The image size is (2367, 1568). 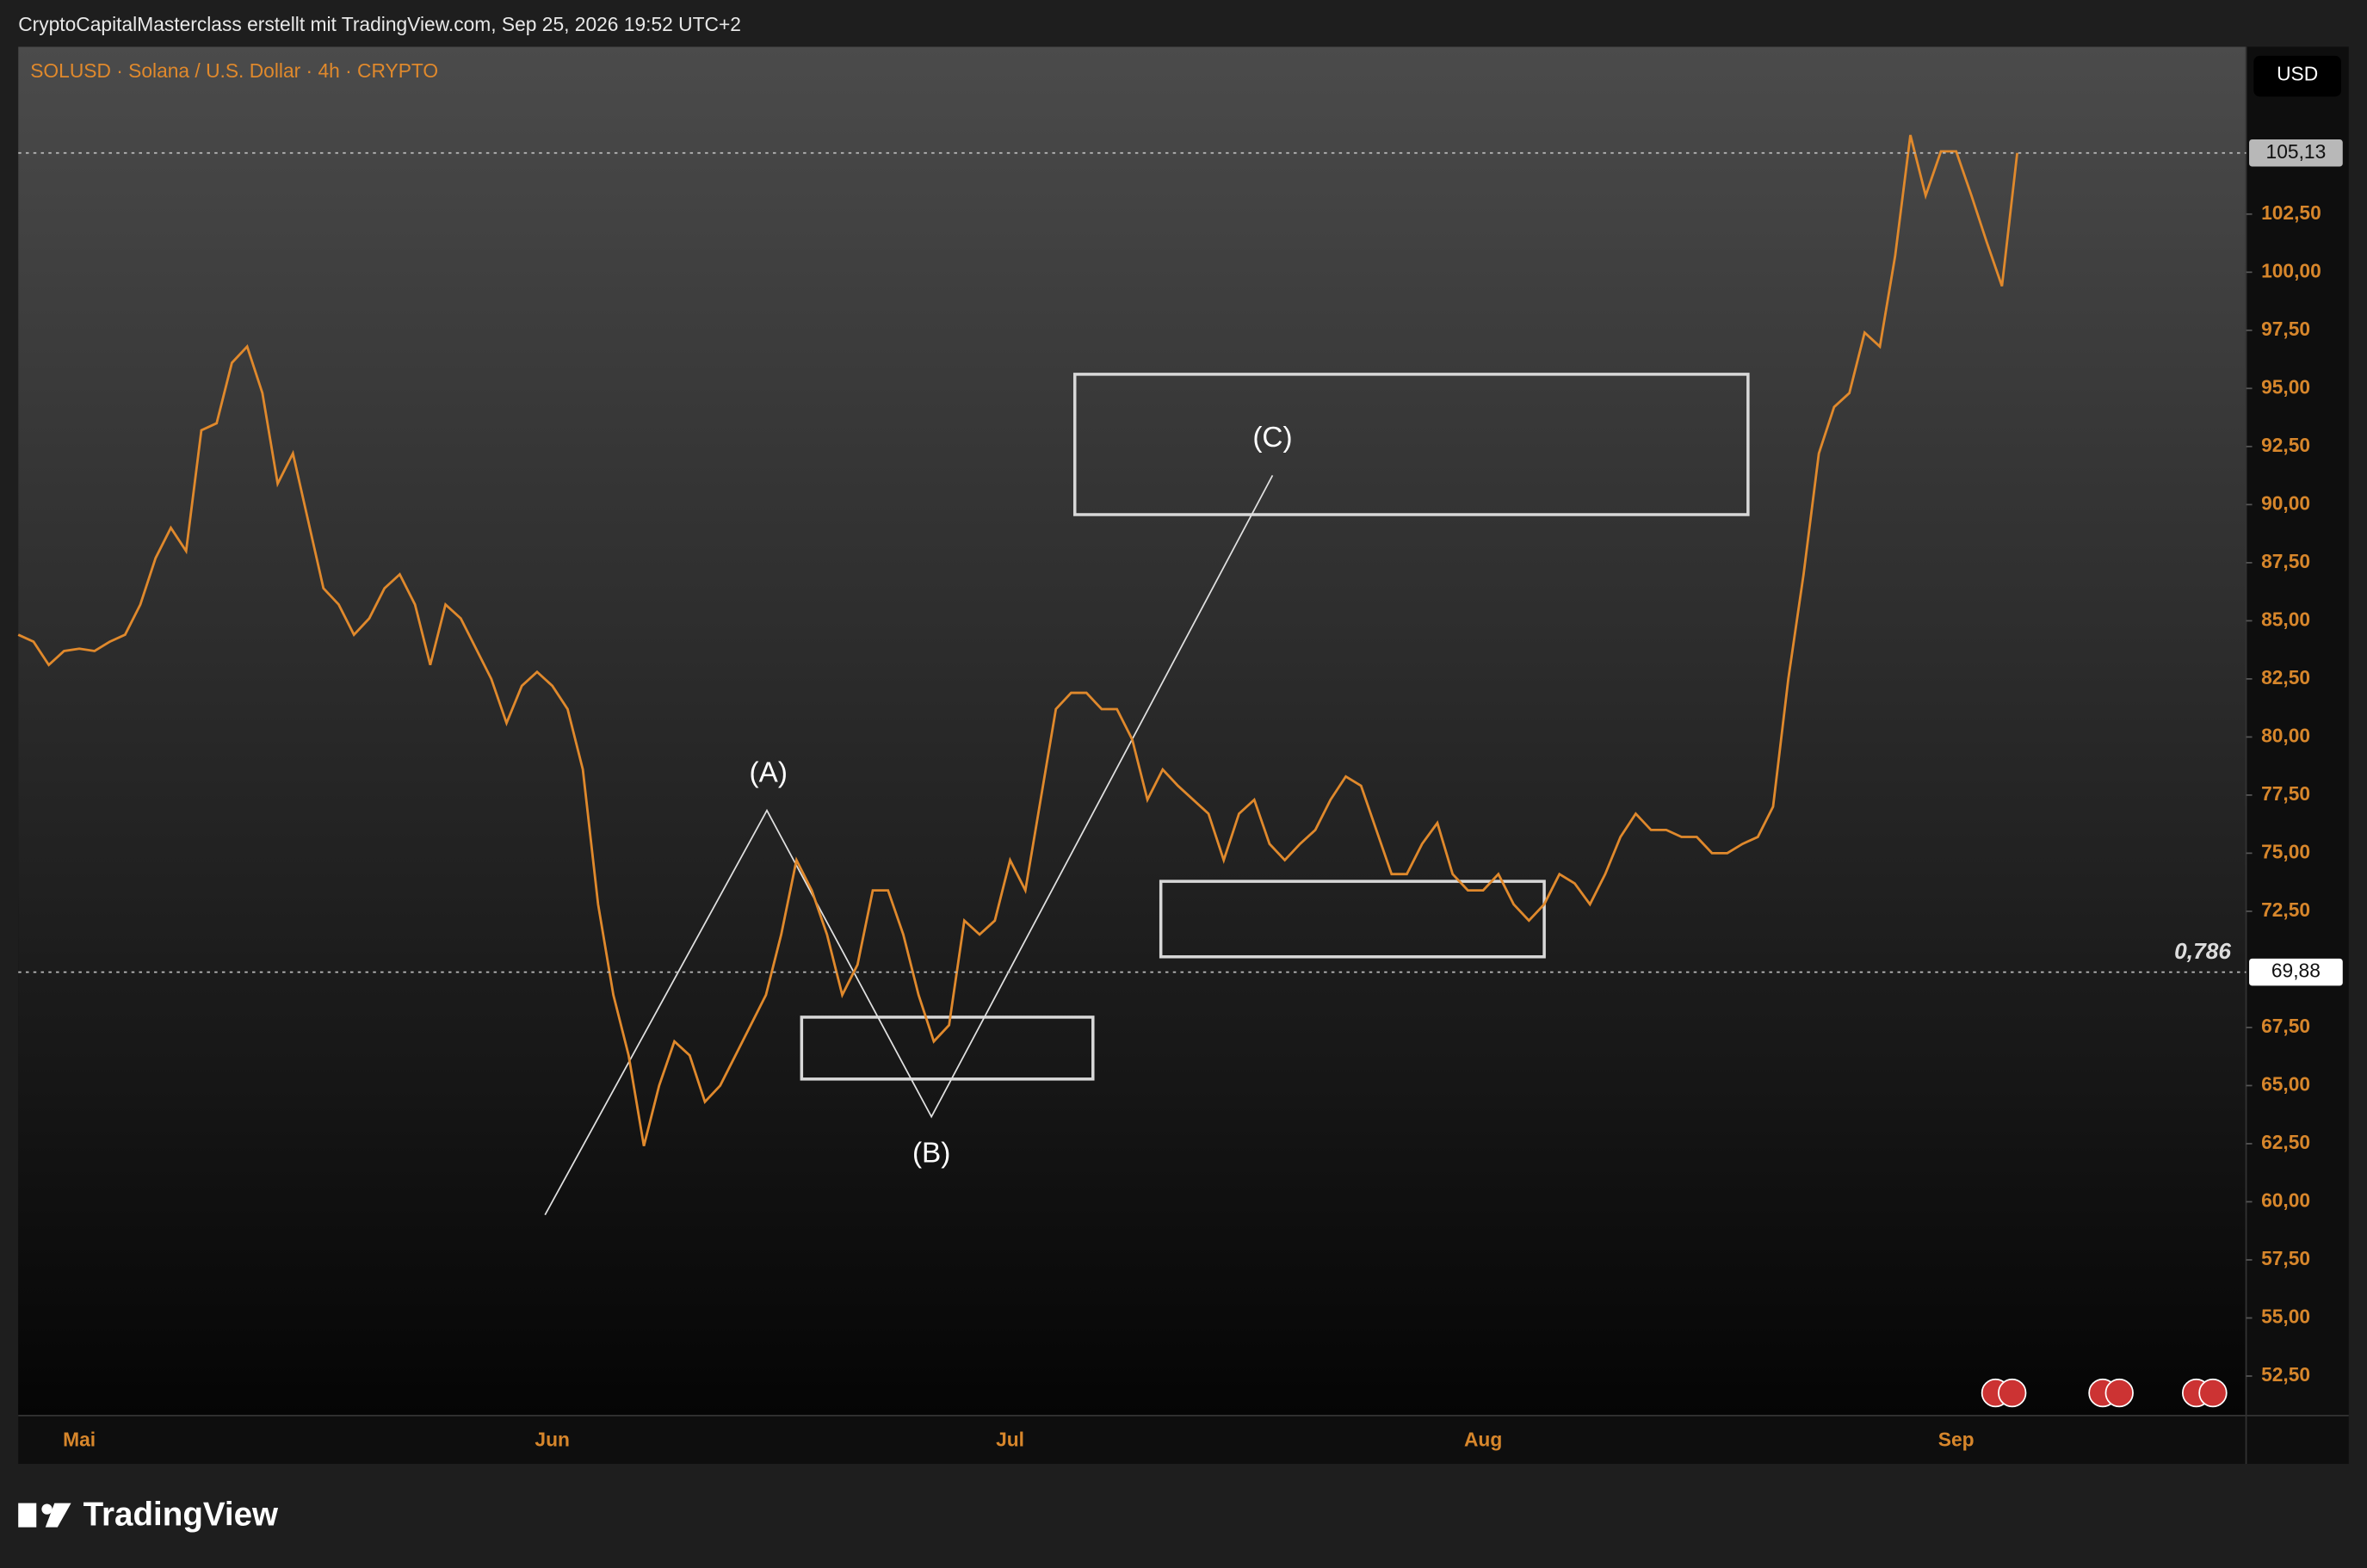 I want to click on y-tick-label: 60,00, so click(x=2285, y=1199).